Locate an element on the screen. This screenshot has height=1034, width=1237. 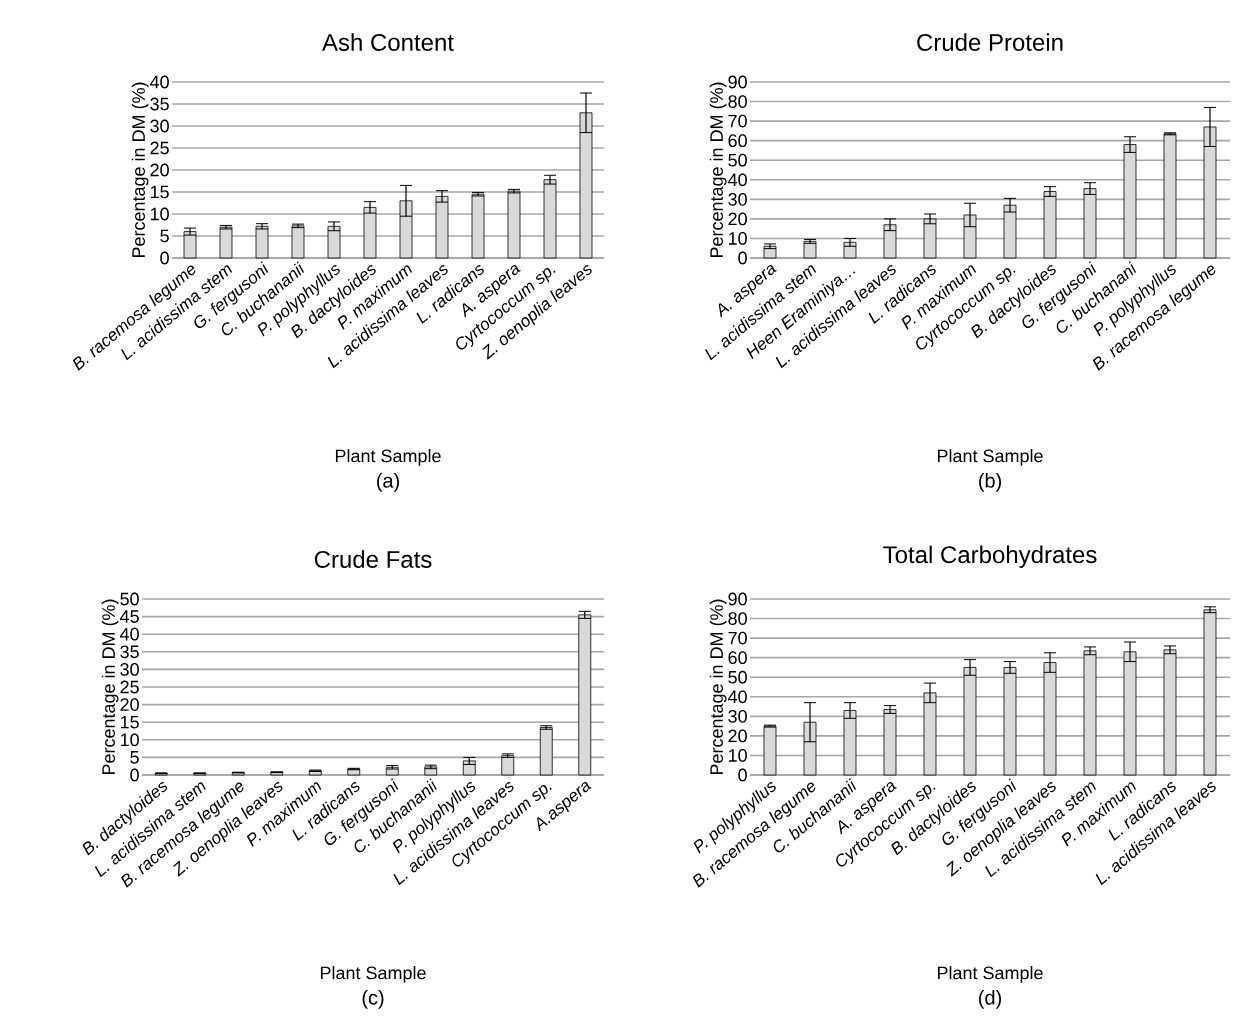
text: (a) is located at coordinates (388, 482).